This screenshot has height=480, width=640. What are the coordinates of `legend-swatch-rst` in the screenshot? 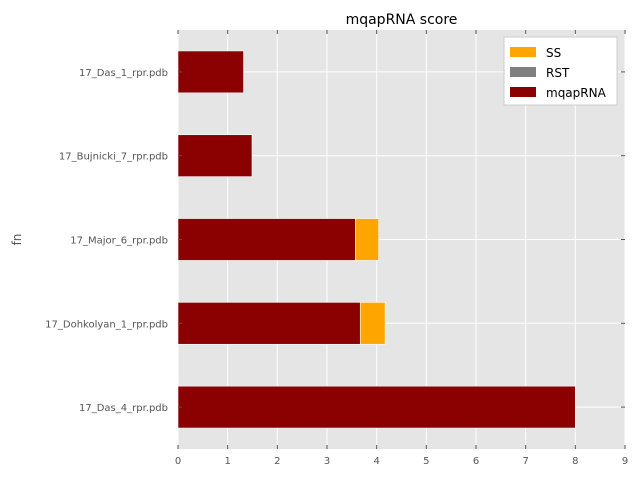 It's located at (523, 72).